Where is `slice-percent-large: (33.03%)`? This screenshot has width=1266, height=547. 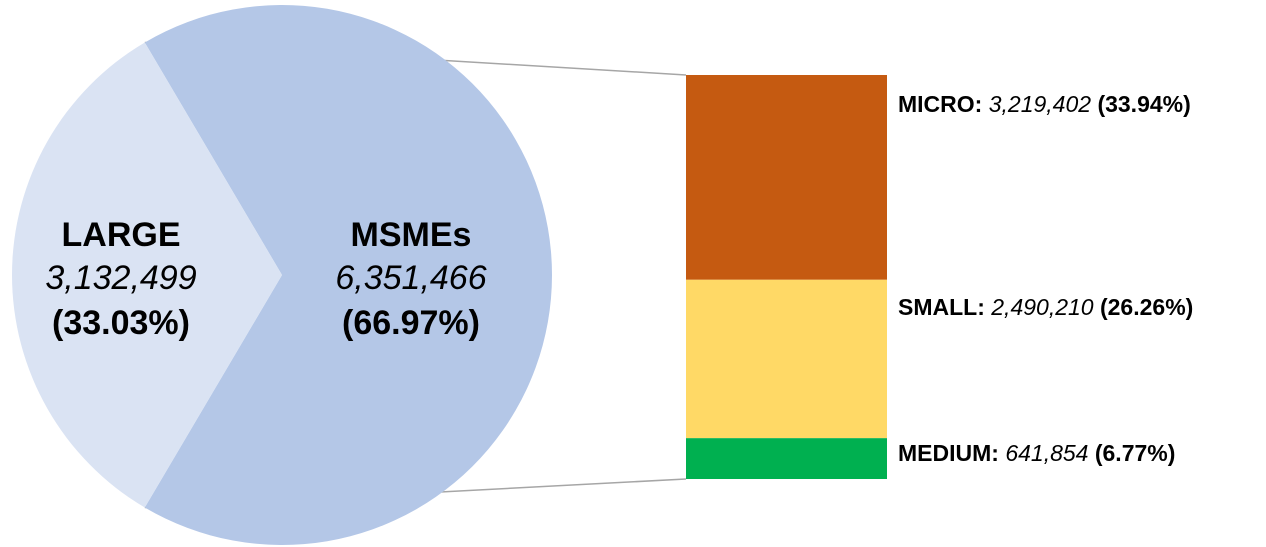
slice-percent-large: (33.03%) is located at coordinates (121, 323).